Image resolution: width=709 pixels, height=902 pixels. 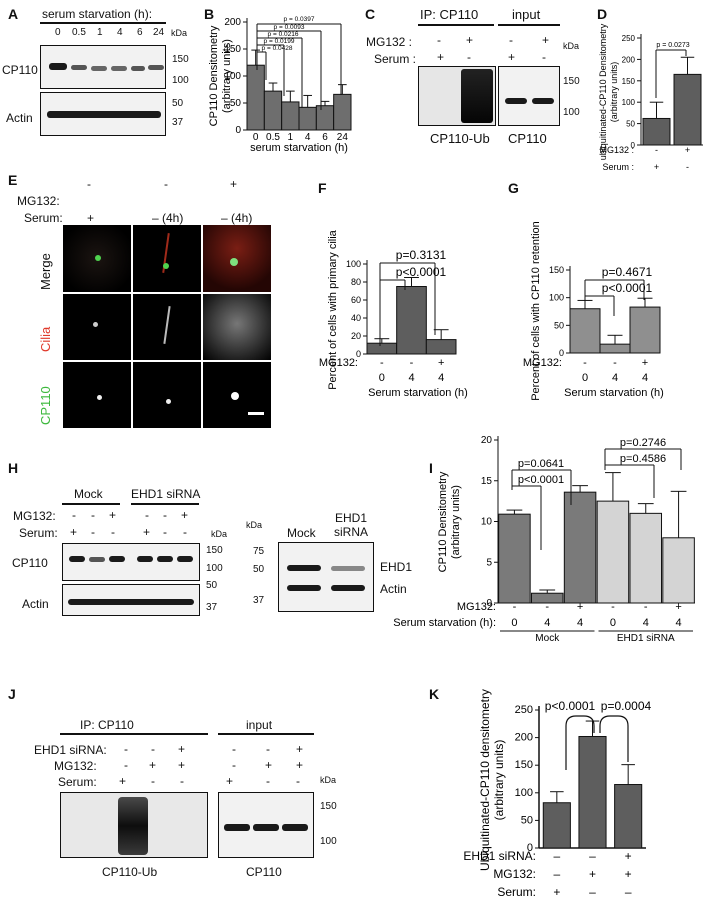 What do you see at coordinates (291, 137) in the screenshot?
I see `x-tick-label: 1` at bounding box center [291, 137].